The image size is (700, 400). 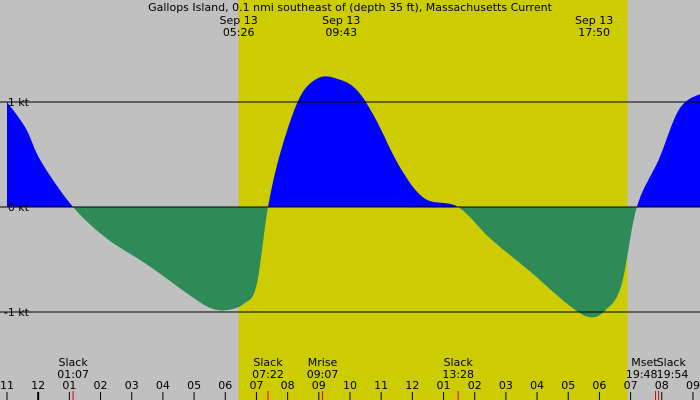 I want to click on x-tick-label-13: 12, so click(x=412, y=385).